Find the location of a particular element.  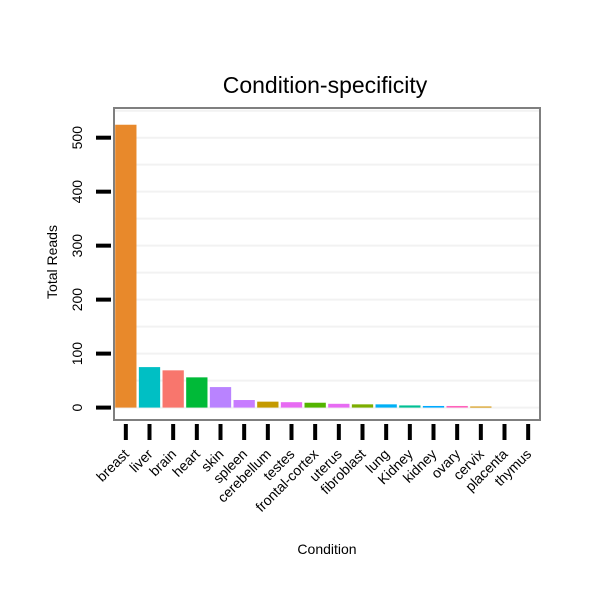

y-tick-label: 0 is located at coordinates (77, 407).